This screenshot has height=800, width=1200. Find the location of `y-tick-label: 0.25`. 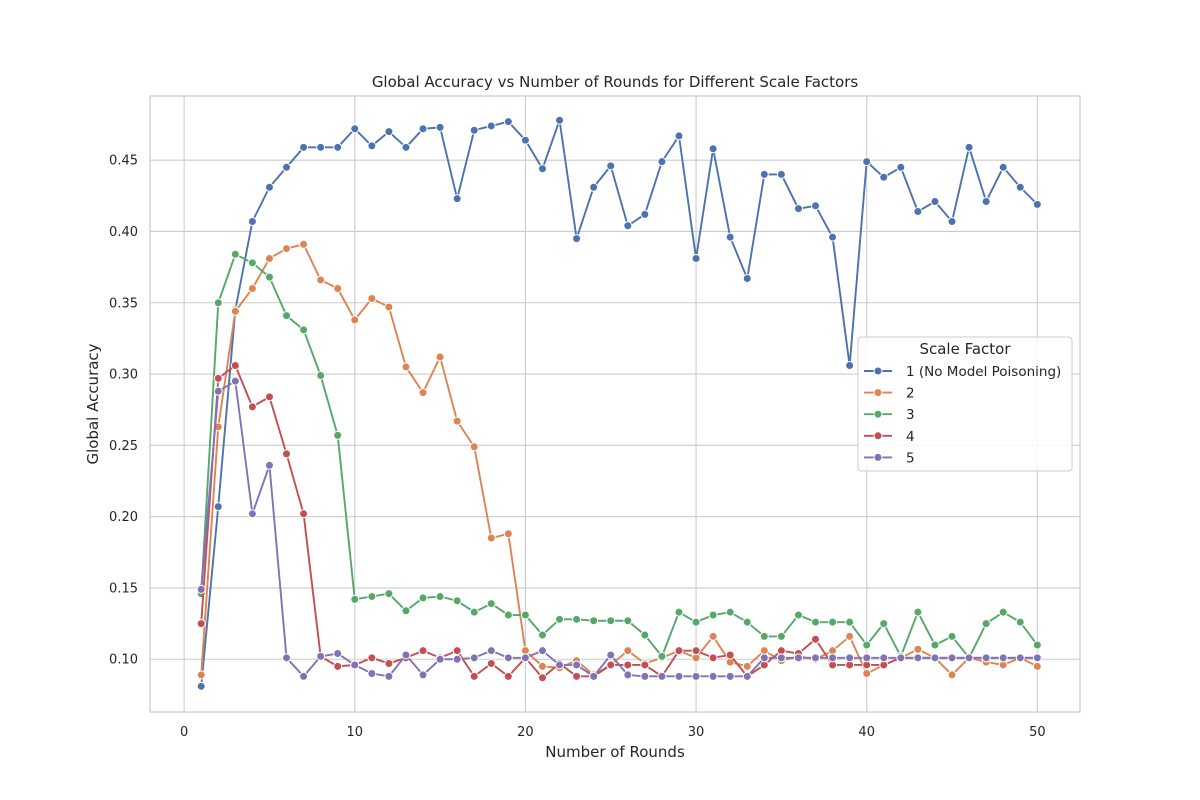

y-tick-label: 0.25 is located at coordinates (123, 446).